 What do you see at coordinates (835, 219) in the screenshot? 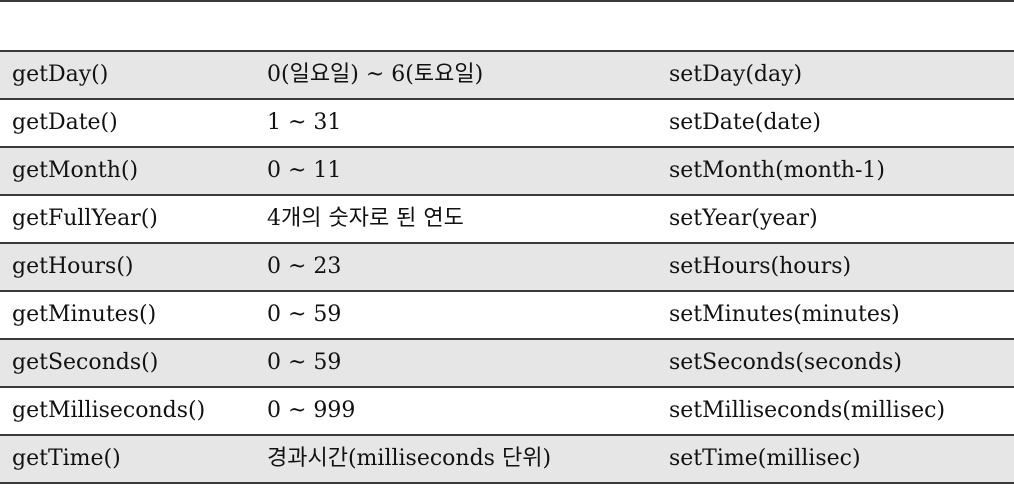
I see `setter-cell: setYear(year)` at bounding box center [835, 219].